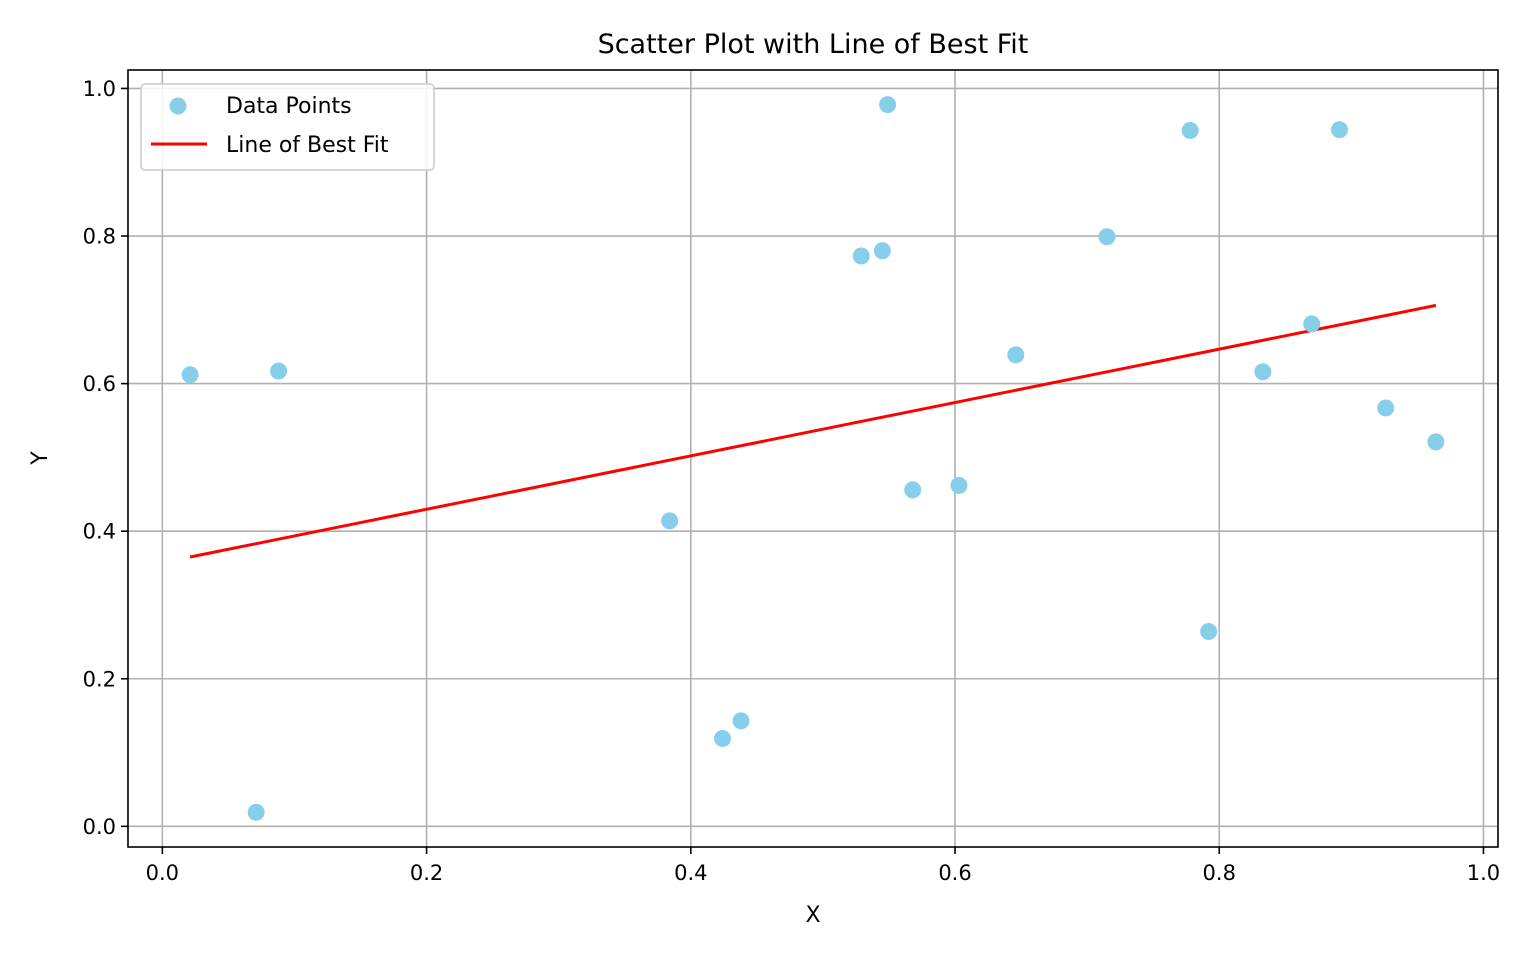 This screenshot has width=1536, height=960. I want to click on x-tick-label: 0.2, so click(426, 873).